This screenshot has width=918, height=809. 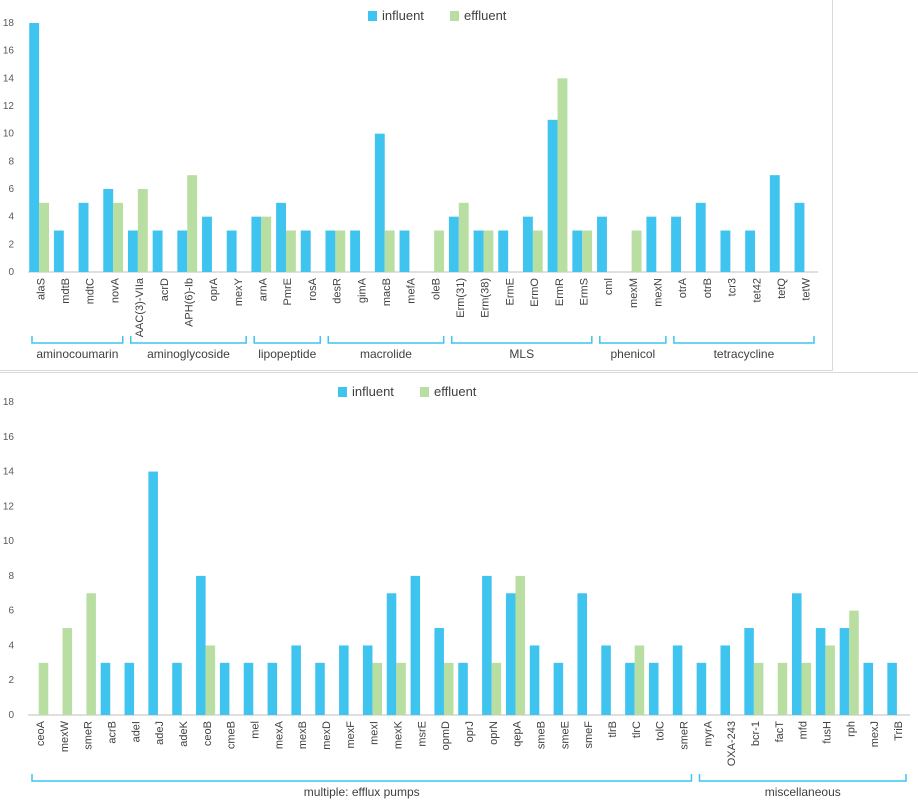 I want to click on x-tick-label: ErmR, so click(x=560, y=292).